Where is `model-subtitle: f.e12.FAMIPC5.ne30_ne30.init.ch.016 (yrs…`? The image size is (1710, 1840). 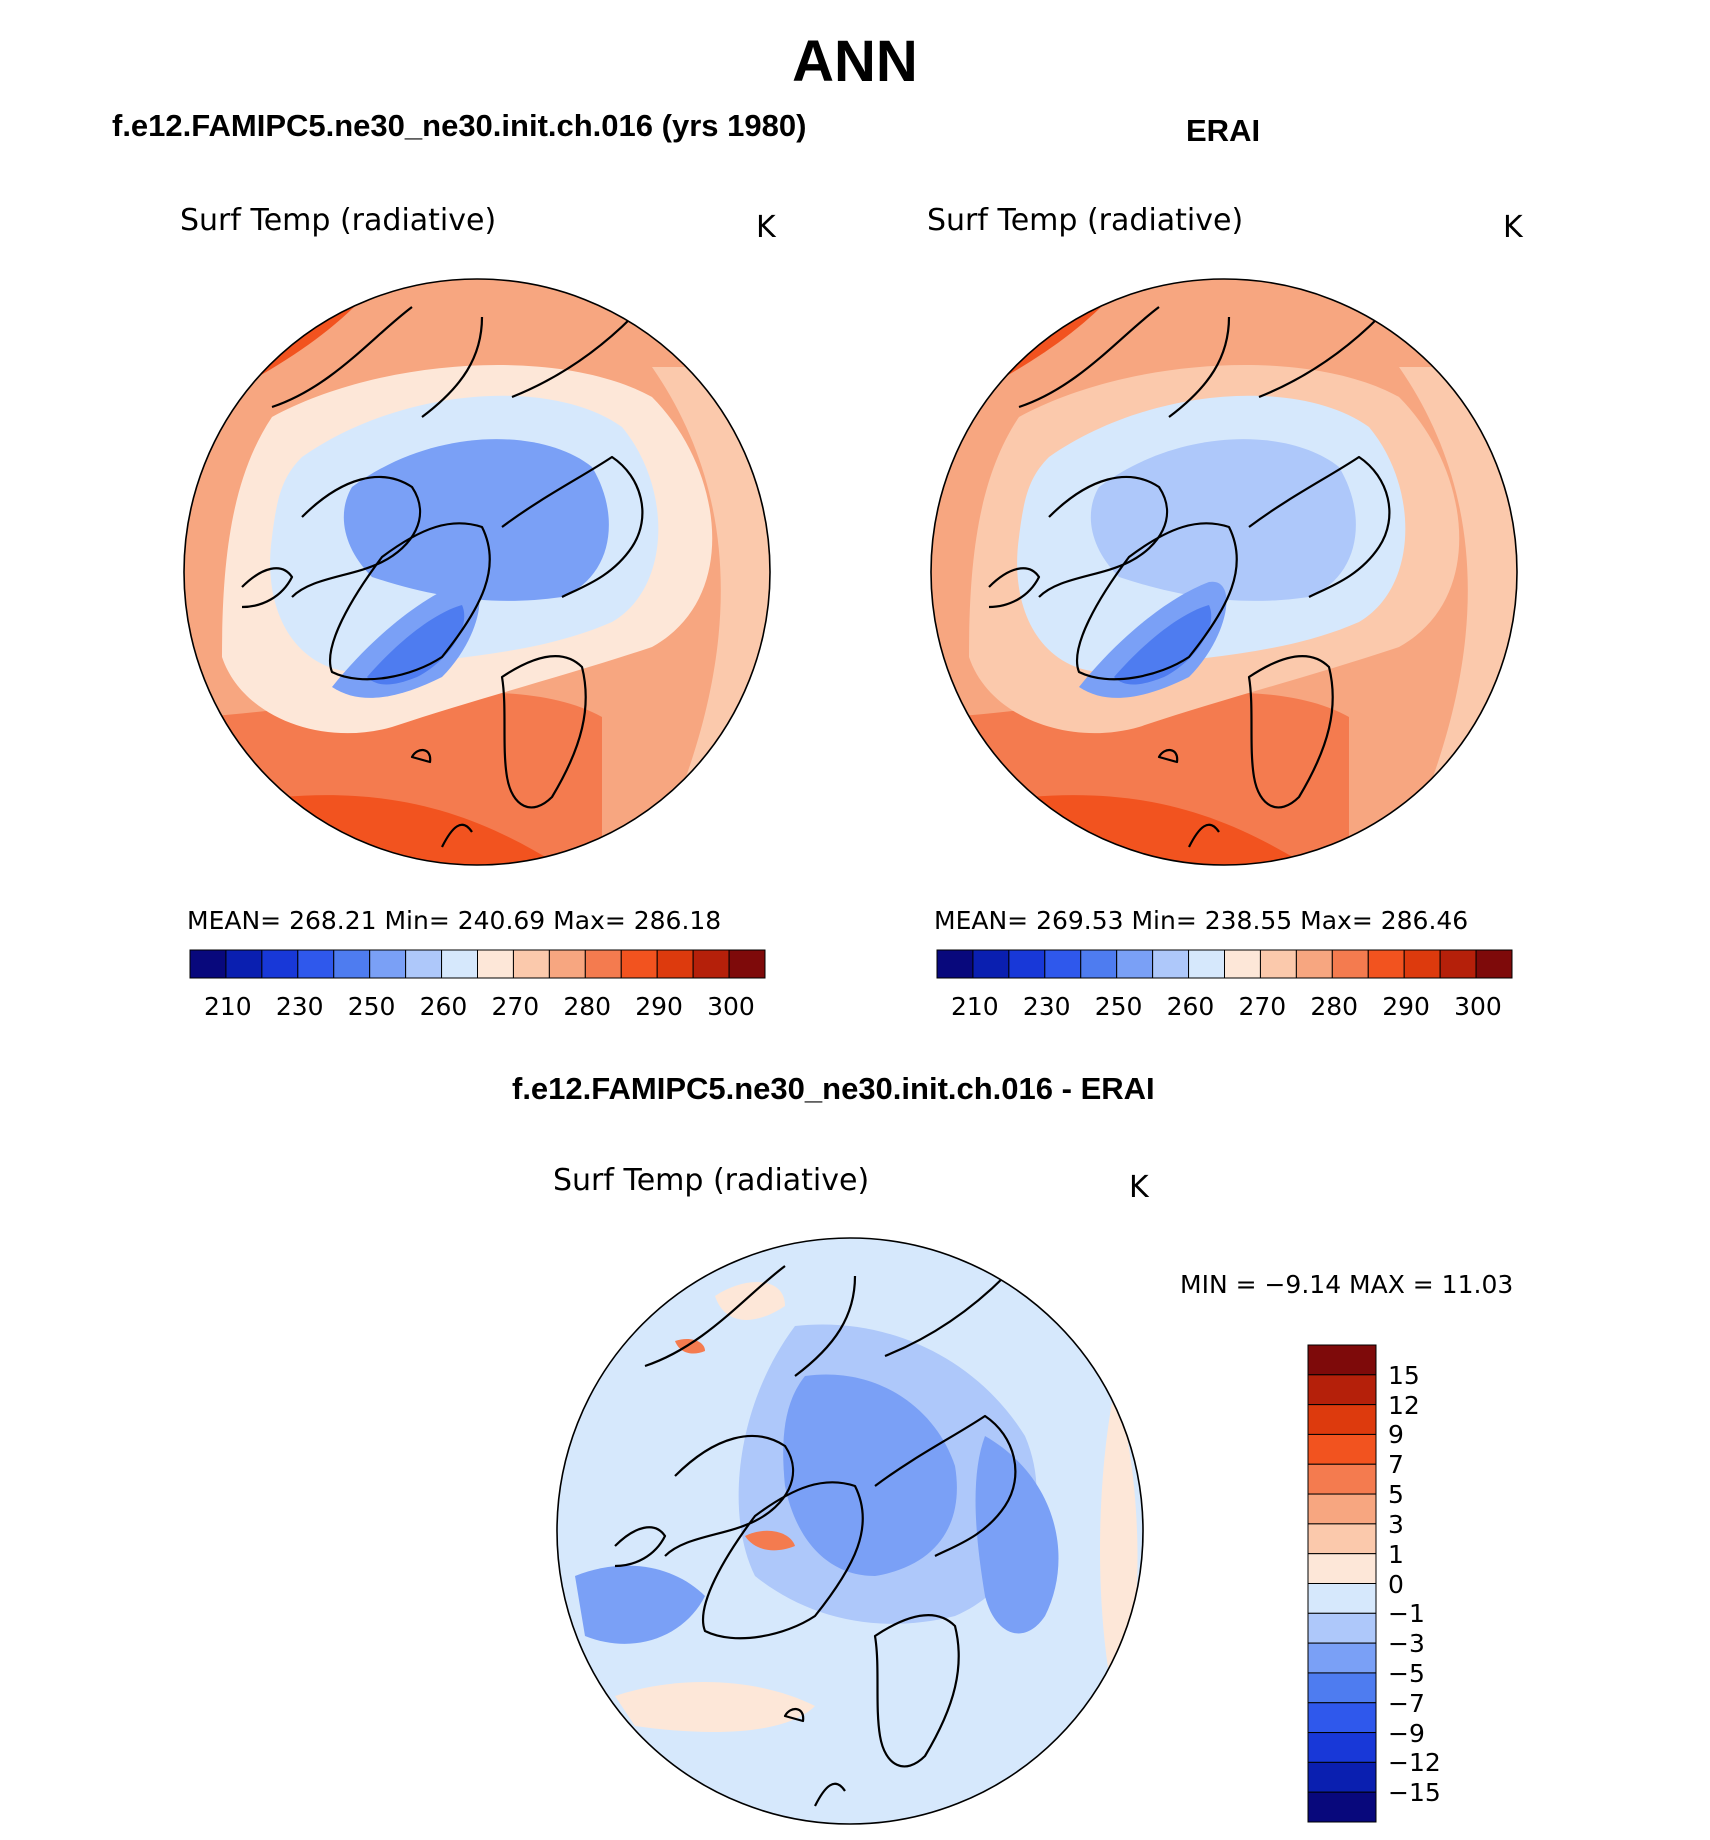 model-subtitle: f.e12.FAMIPC5.ne30_ne30.init.ch.016 (yrs… is located at coordinates (459, 125).